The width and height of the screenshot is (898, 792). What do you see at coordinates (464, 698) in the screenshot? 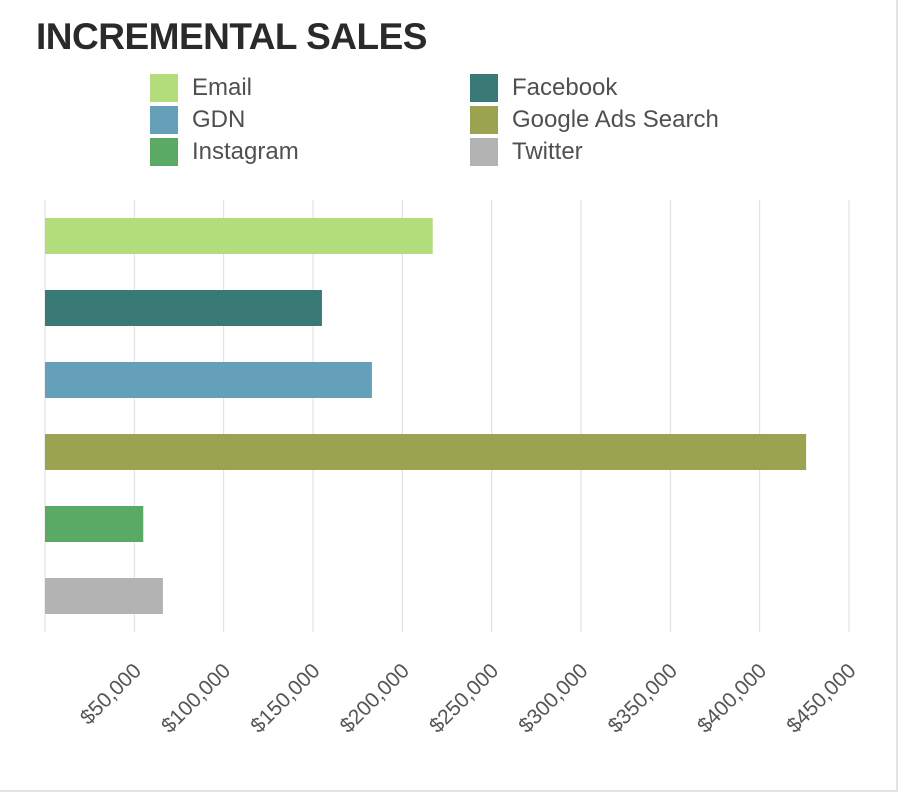
I see `tick-label-250000: $250,000` at bounding box center [464, 698].